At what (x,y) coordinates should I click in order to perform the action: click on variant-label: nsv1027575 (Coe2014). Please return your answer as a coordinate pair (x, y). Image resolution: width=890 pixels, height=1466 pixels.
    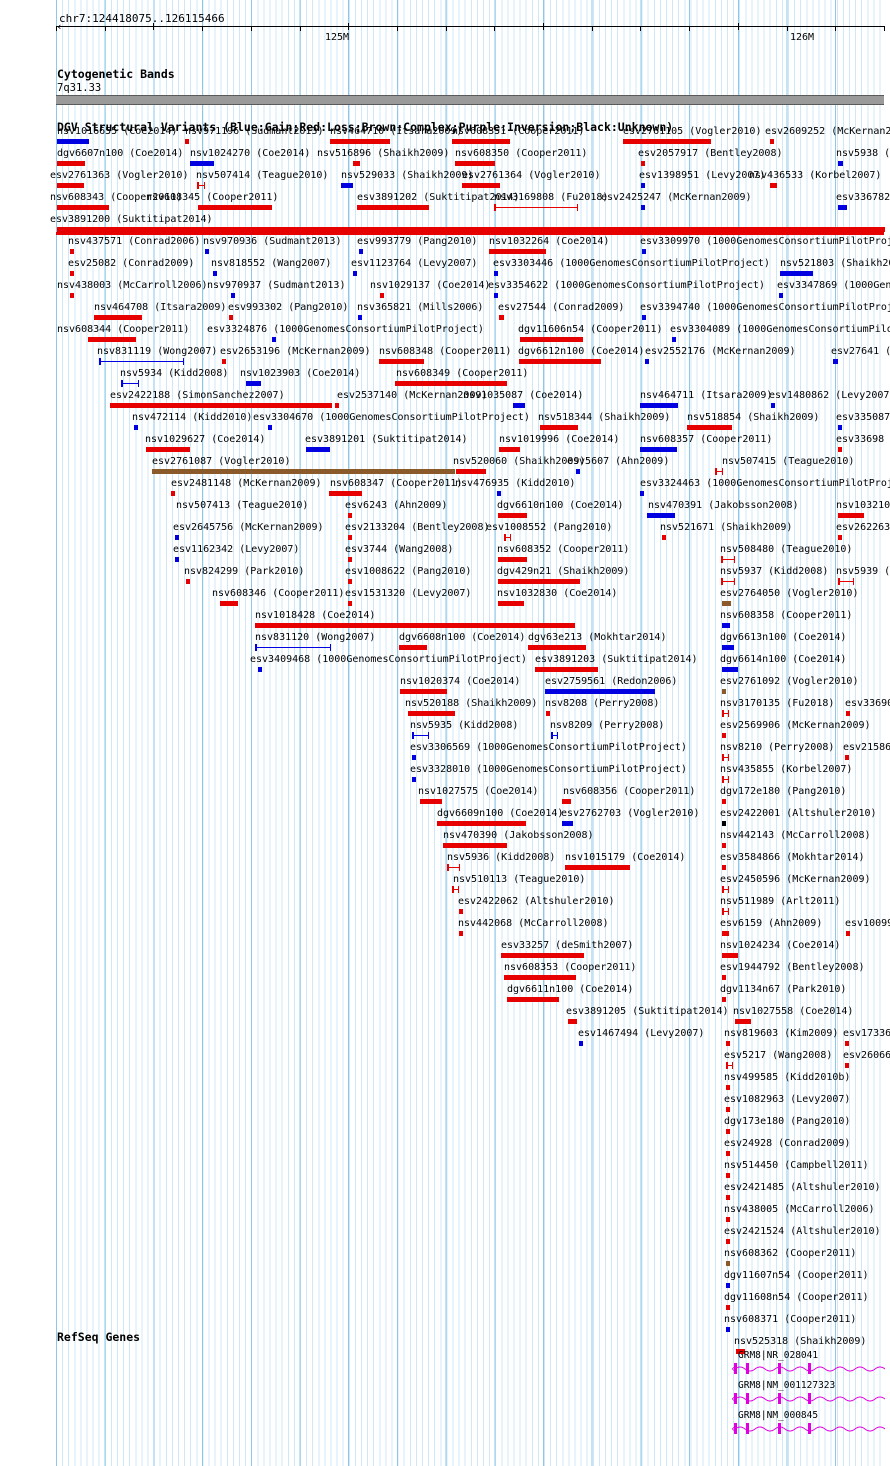
    Looking at the image, I should click on (478, 791).